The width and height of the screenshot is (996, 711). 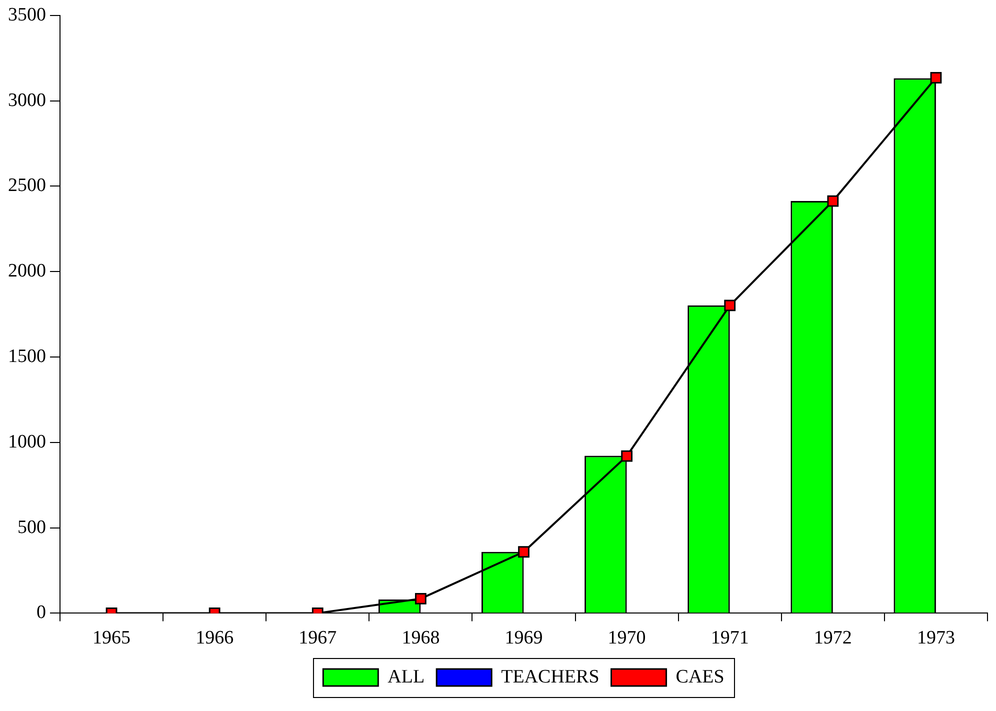 I want to click on y-tick-label: 2500, so click(x=27, y=185).